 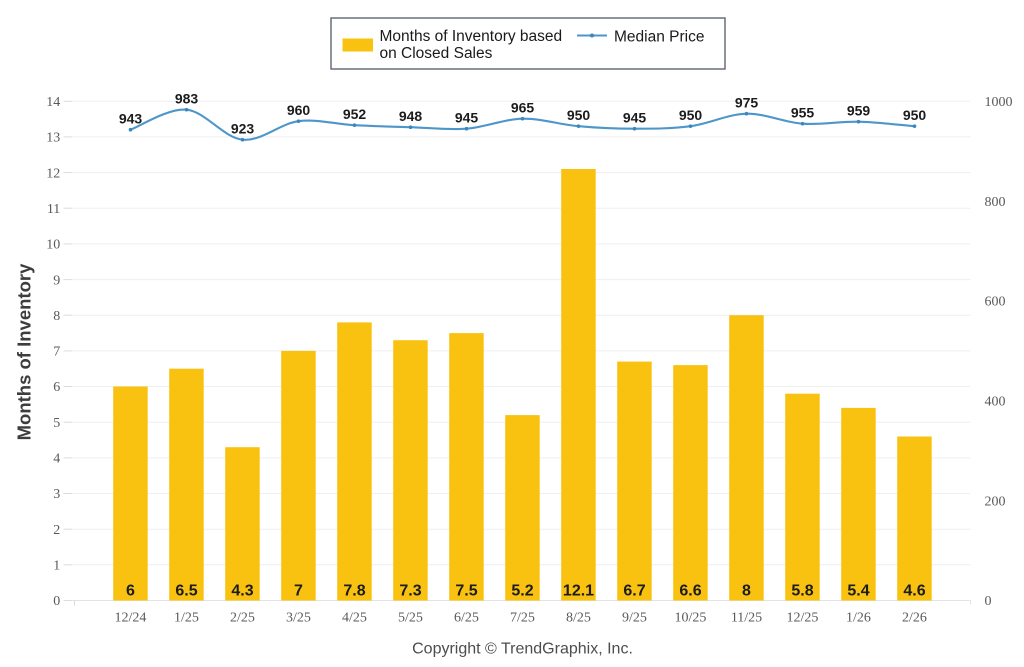 I want to click on svg-text: 12/24, so click(x=131, y=618).